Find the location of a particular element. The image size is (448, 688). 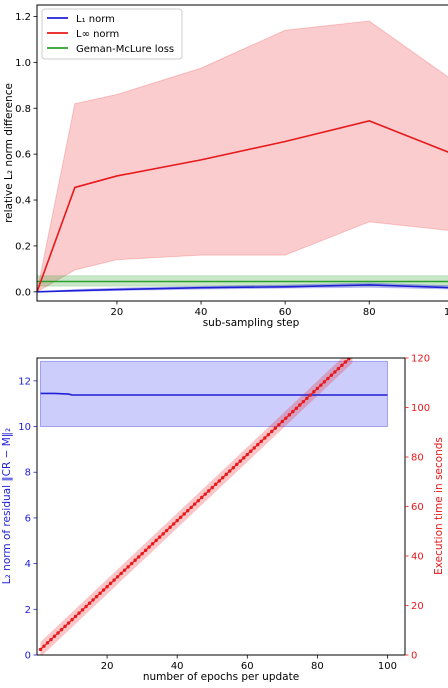

legend-label-linf: L∞ norm is located at coordinates (97, 34).